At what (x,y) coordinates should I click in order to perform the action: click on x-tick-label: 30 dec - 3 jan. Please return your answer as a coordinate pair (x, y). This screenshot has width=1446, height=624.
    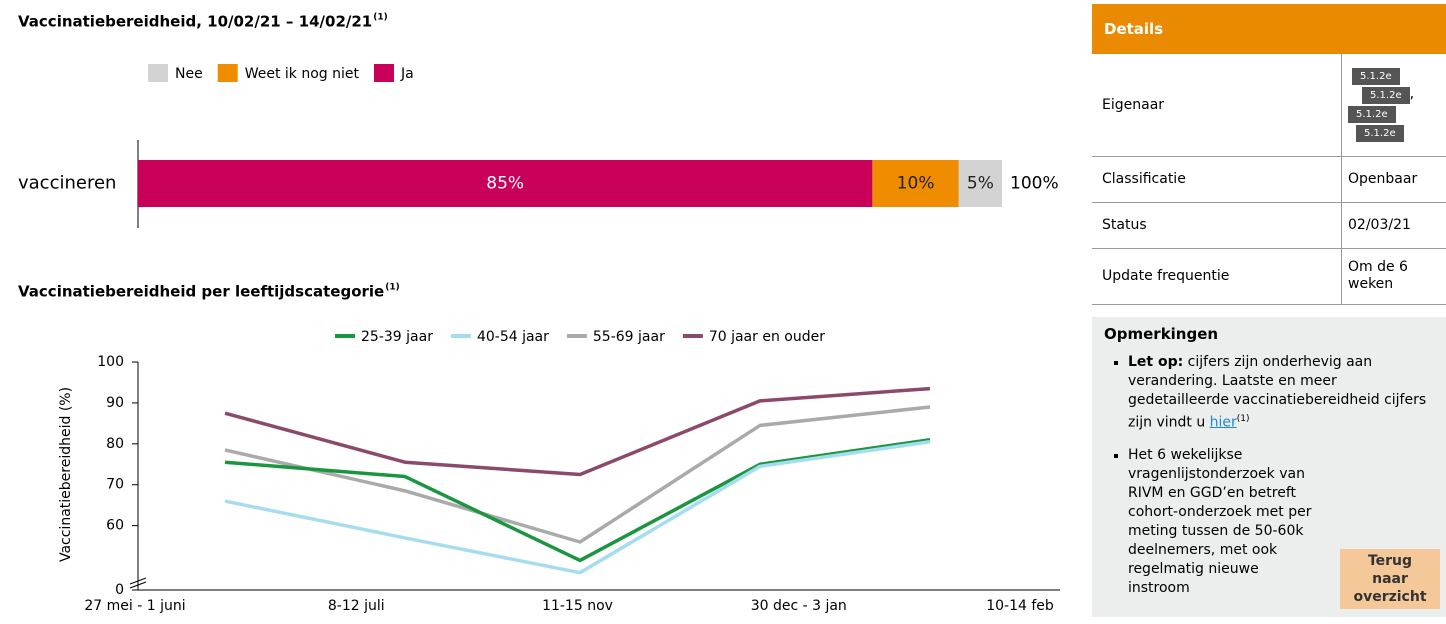
    Looking at the image, I should click on (799, 606).